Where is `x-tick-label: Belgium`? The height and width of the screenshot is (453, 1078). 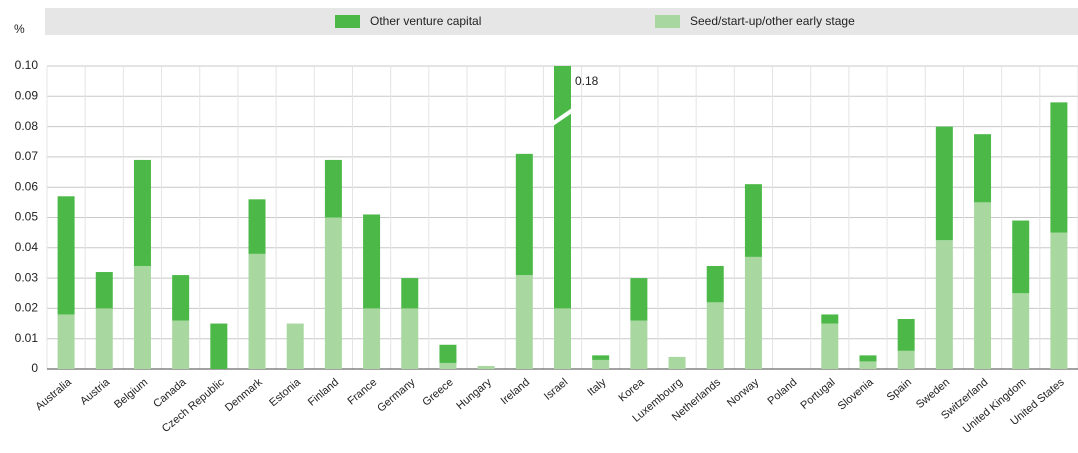
x-tick-label: Belgium is located at coordinates (131, 393).